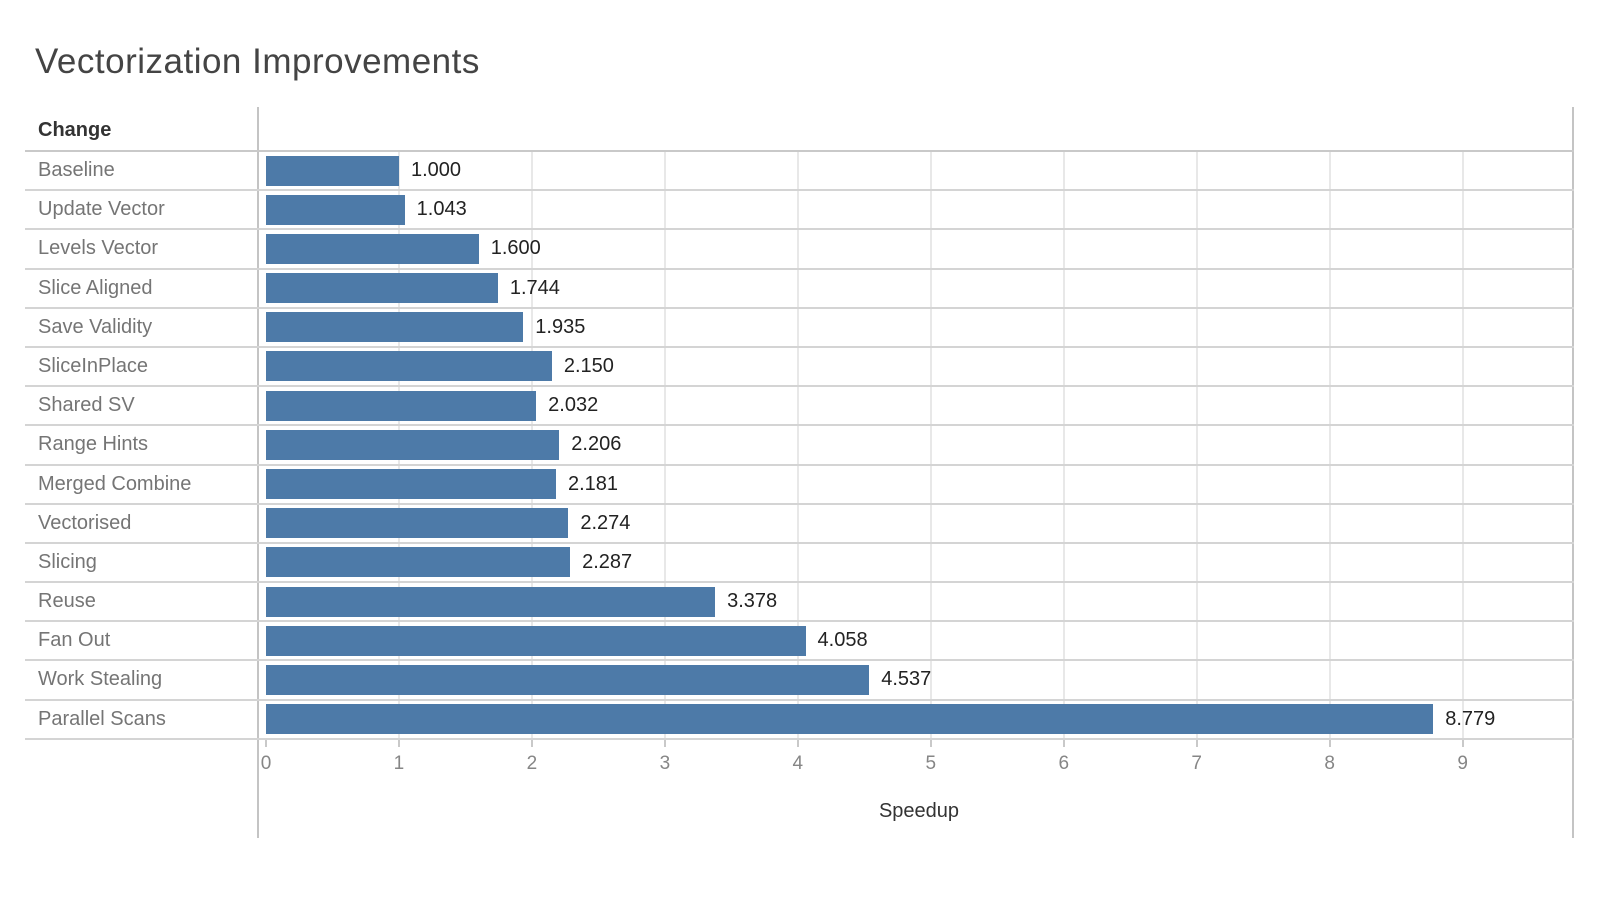  Describe the element at coordinates (74, 640) in the screenshot. I see `row-label: Fan Out` at that location.